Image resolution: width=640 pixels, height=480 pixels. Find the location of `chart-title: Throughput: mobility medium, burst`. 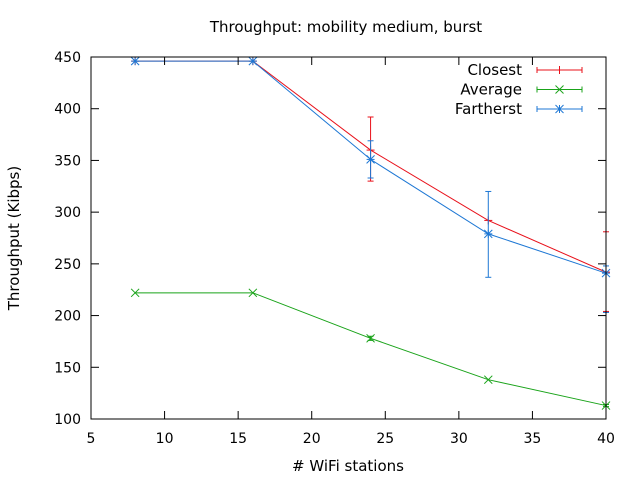

chart-title: Throughput: mobility medium, burst is located at coordinates (345, 27).